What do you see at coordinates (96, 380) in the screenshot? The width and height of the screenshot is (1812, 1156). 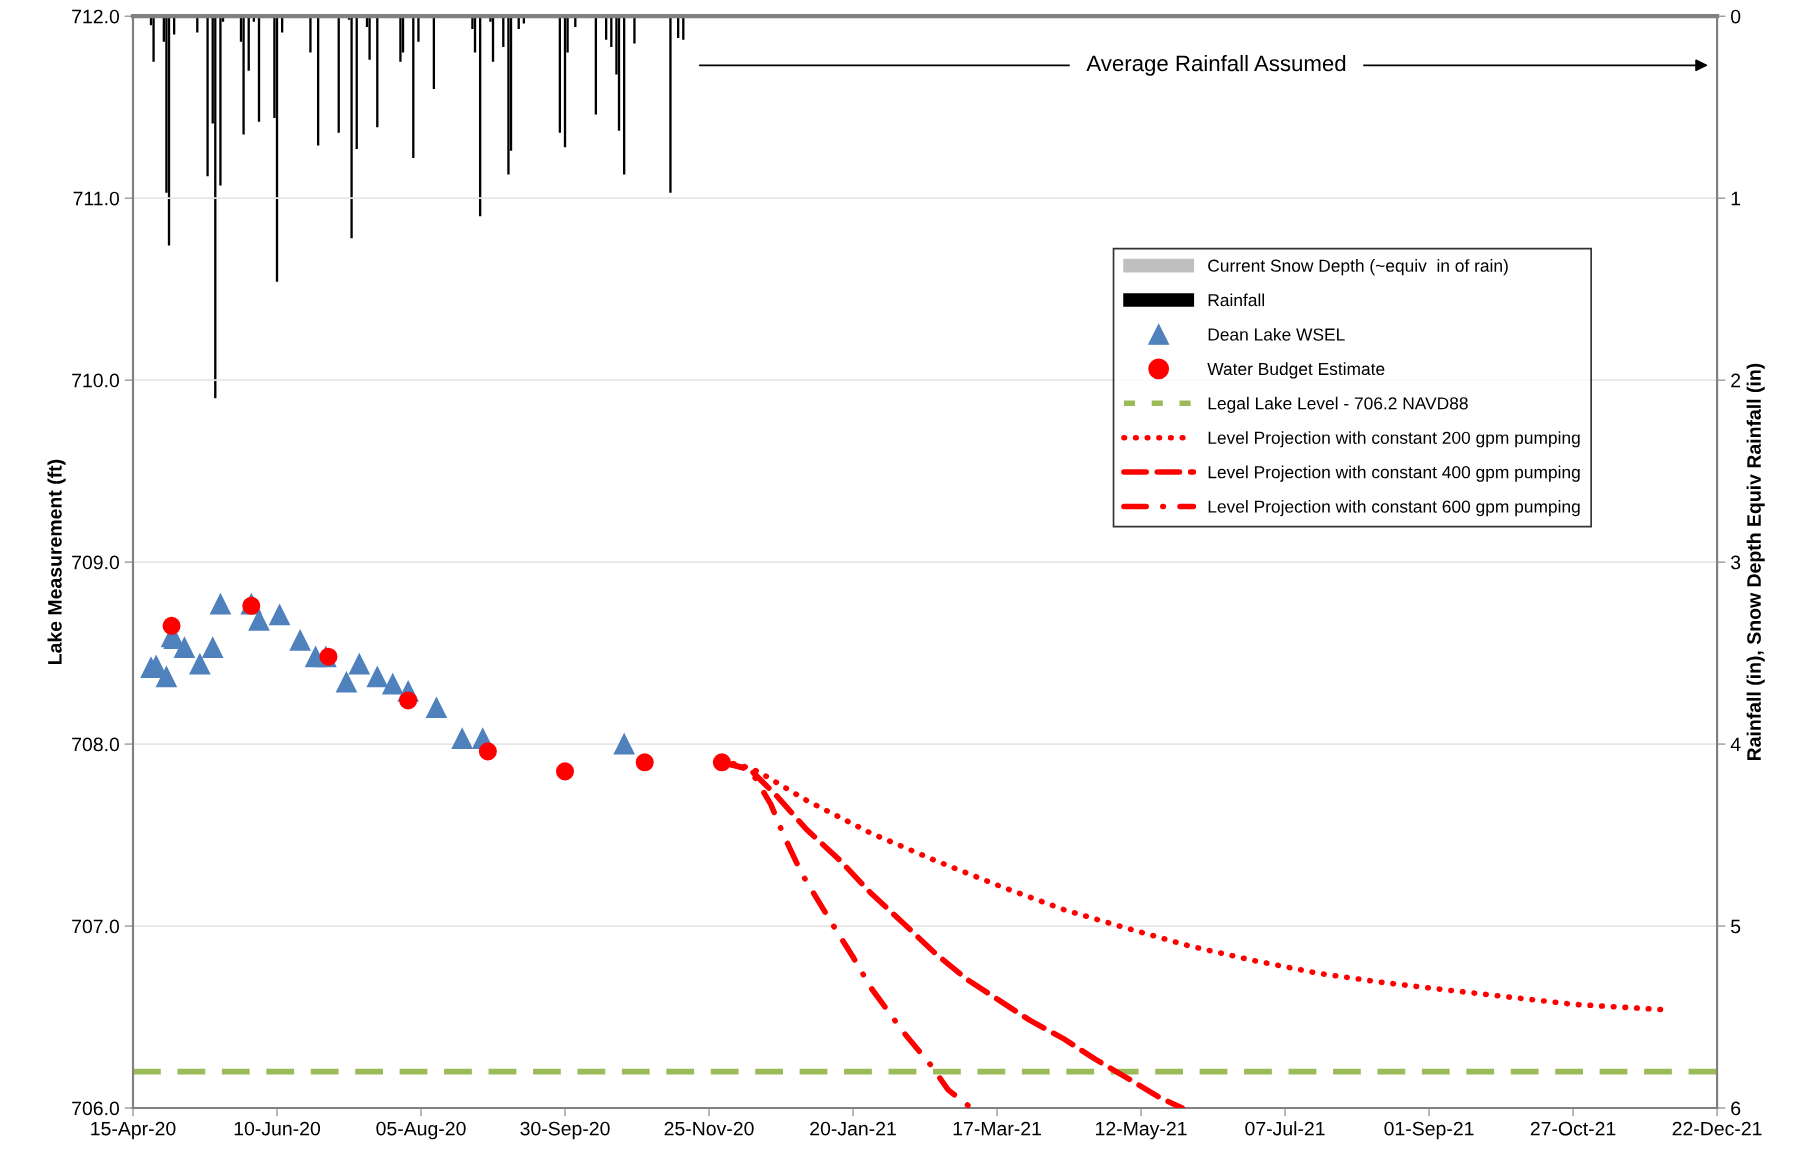 I see `y-tick-label: 710.0` at bounding box center [96, 380].